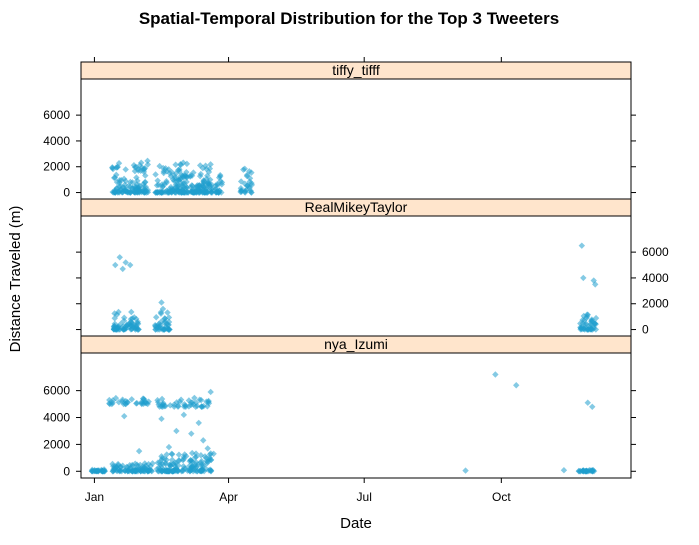 This screenshot has height=545, width=699. I want to click on strip-label: RealMikeyTaylor, so click(356, 207).